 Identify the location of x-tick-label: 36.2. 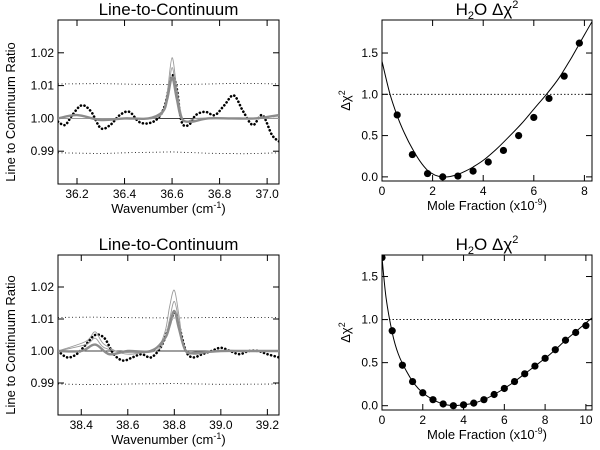
(77, 194).